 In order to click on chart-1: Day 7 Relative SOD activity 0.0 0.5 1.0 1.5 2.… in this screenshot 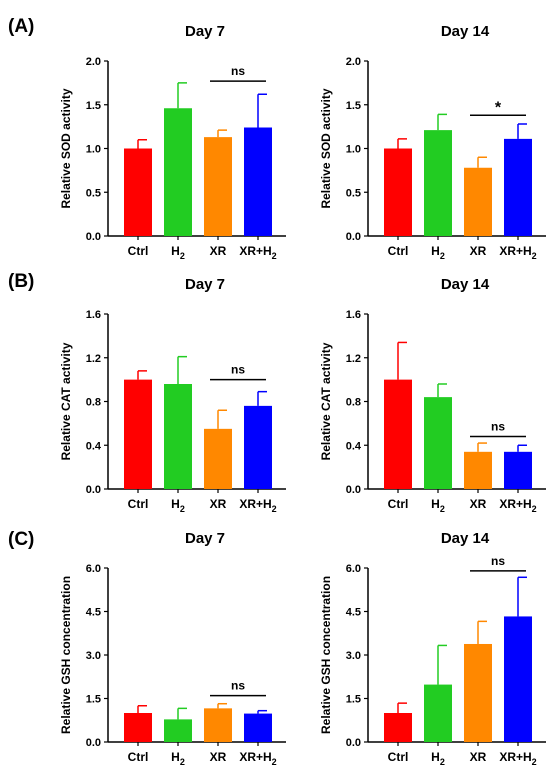, I will do `click(172, 142)`.